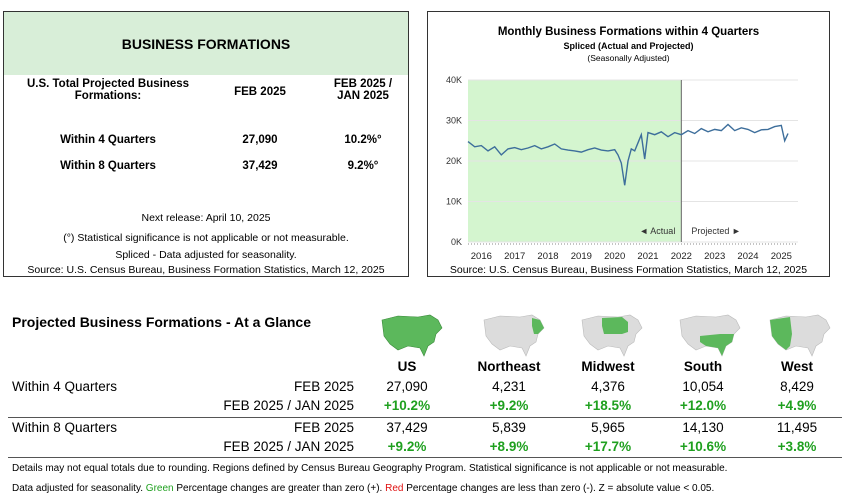 The image size is (847, 504). I want to click on value-4q-west: 8,429, so click(797, 386).